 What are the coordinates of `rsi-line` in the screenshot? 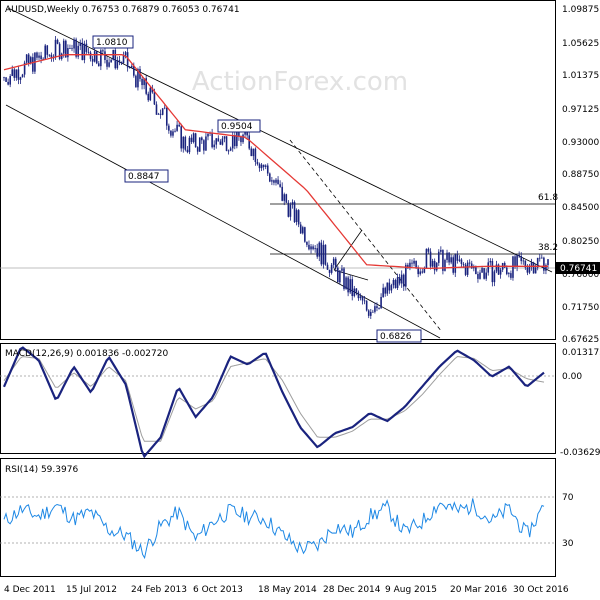 It's located at (274, 529).